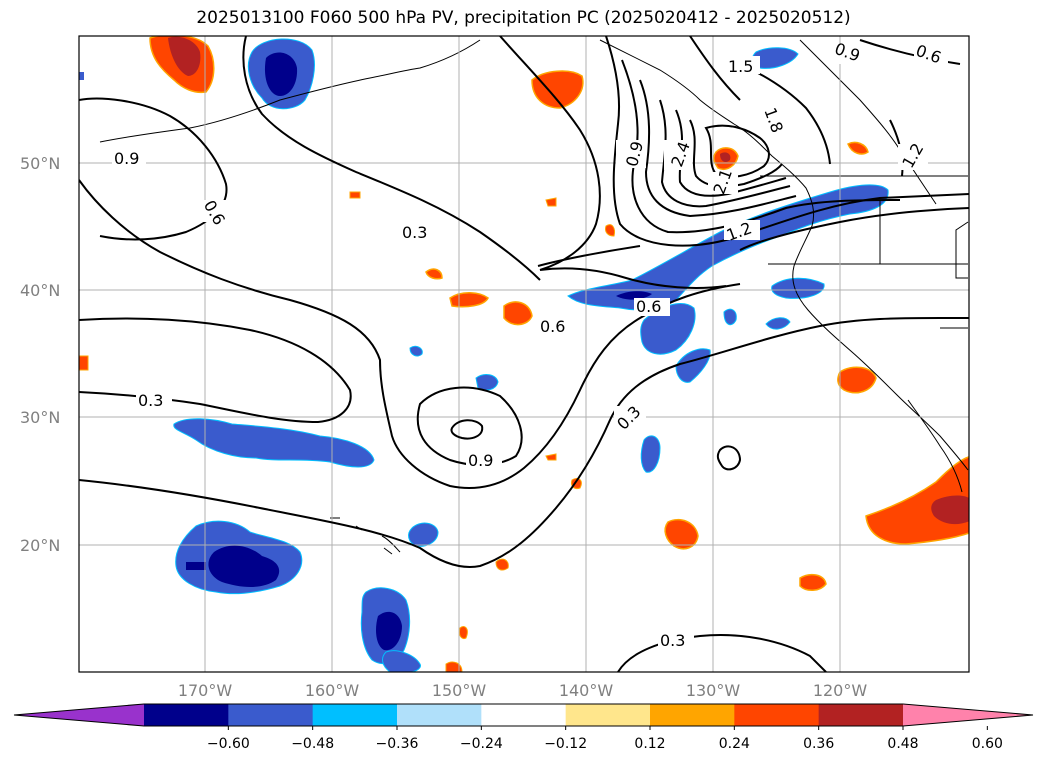 This screenshot has height=765, width=1047. Describe the element at coordinates (40, 354) in the screenshot. I see `latitude-labels: 50°N 40°N 30°N 20°N` at that location.